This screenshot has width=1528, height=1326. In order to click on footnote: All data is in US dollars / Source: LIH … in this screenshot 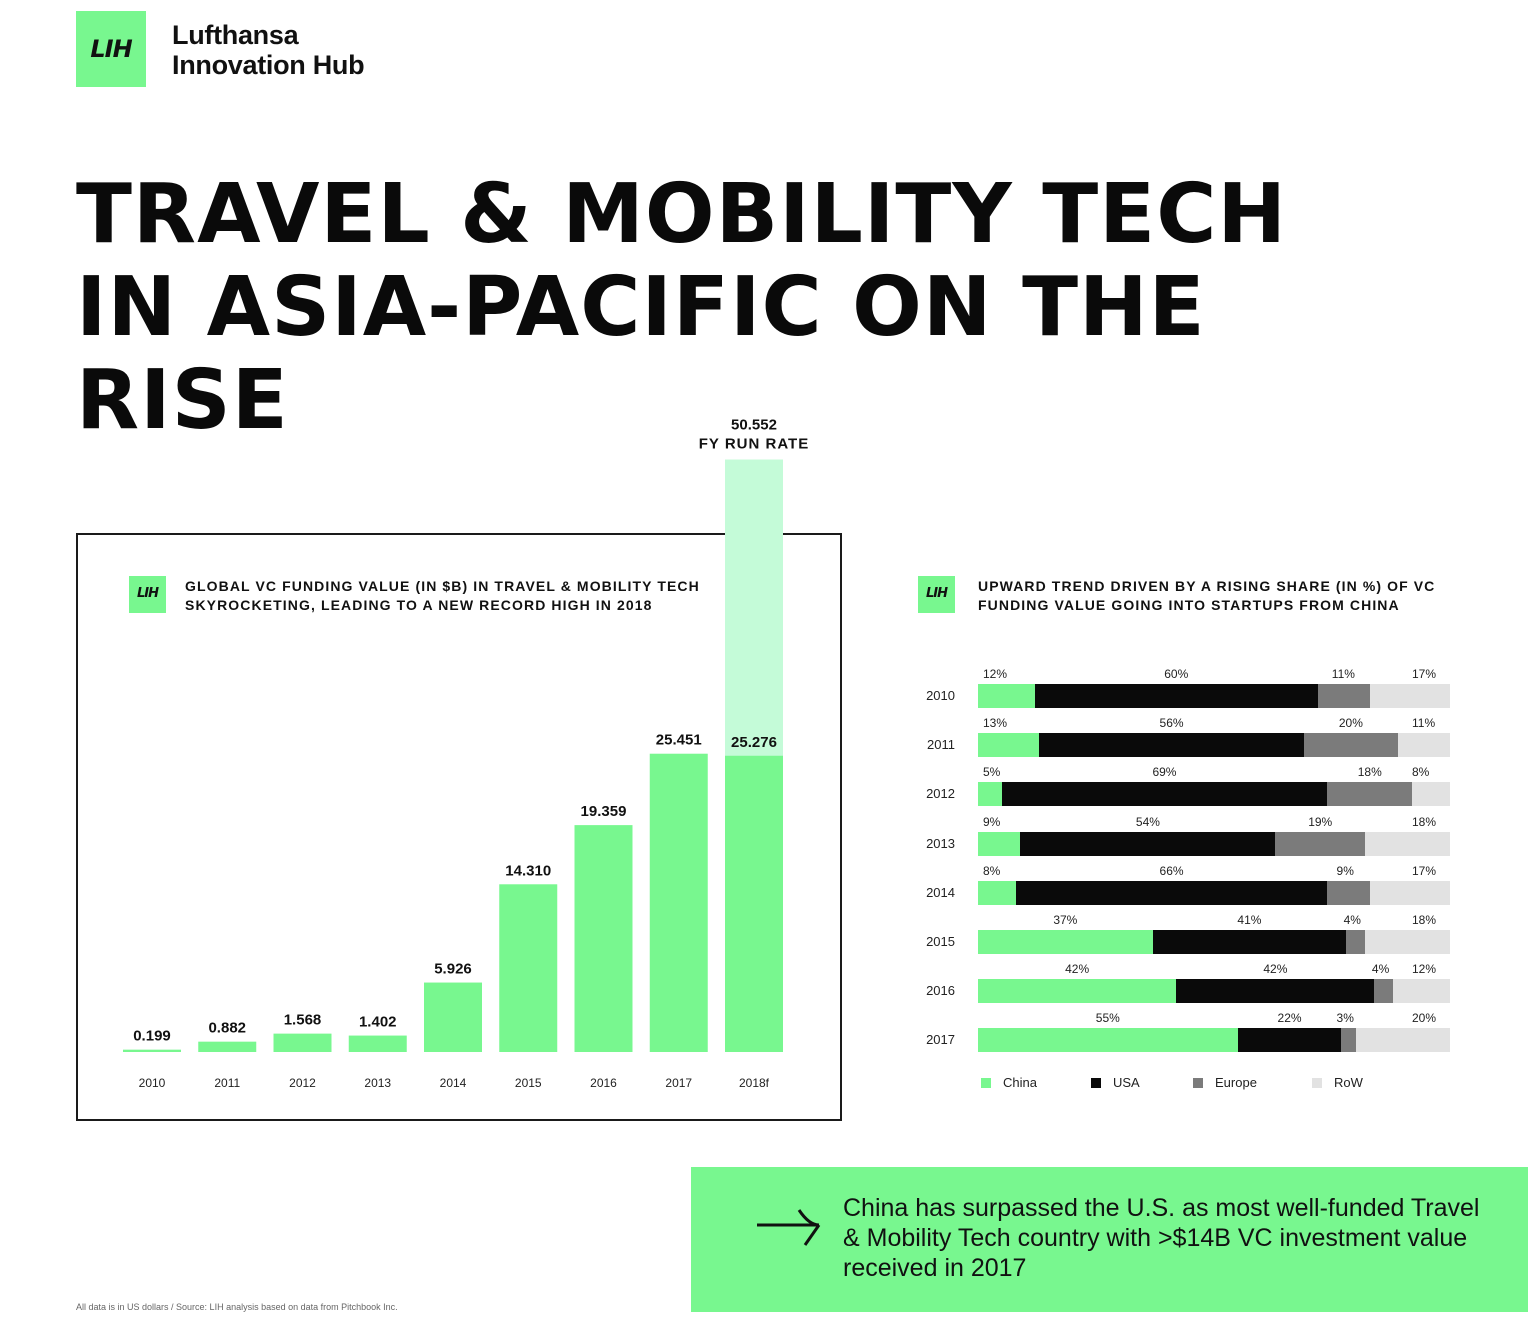, I will do `click(237, 1307)`.